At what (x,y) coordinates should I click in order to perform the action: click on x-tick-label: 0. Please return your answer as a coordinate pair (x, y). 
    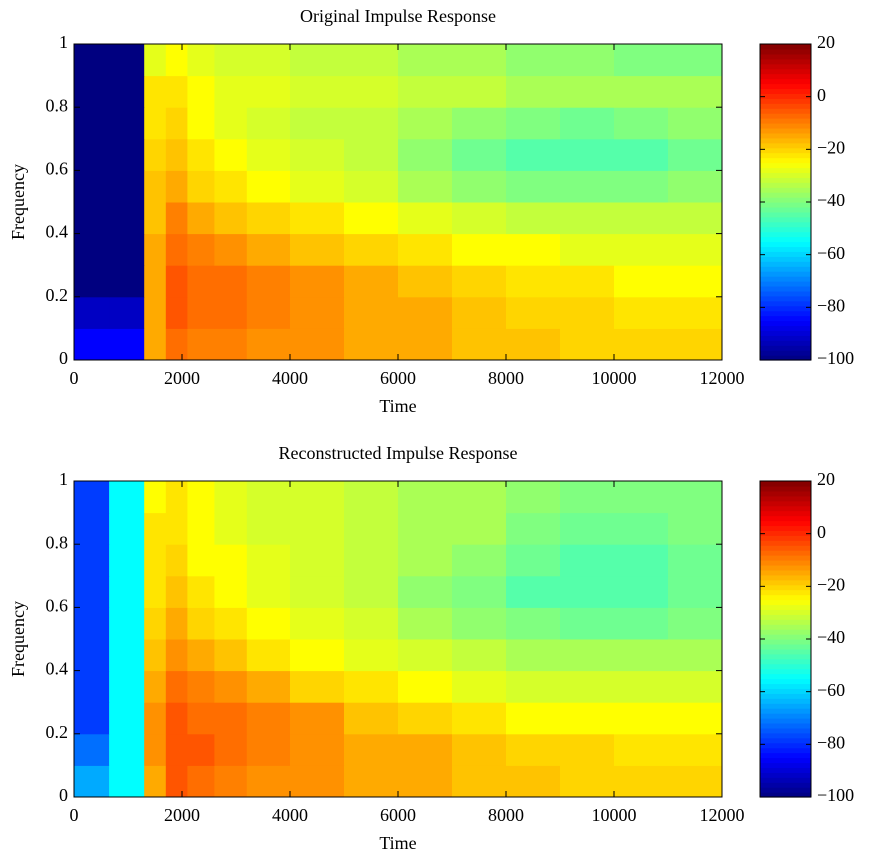
    Looking at the image, I should click on (74, 378).